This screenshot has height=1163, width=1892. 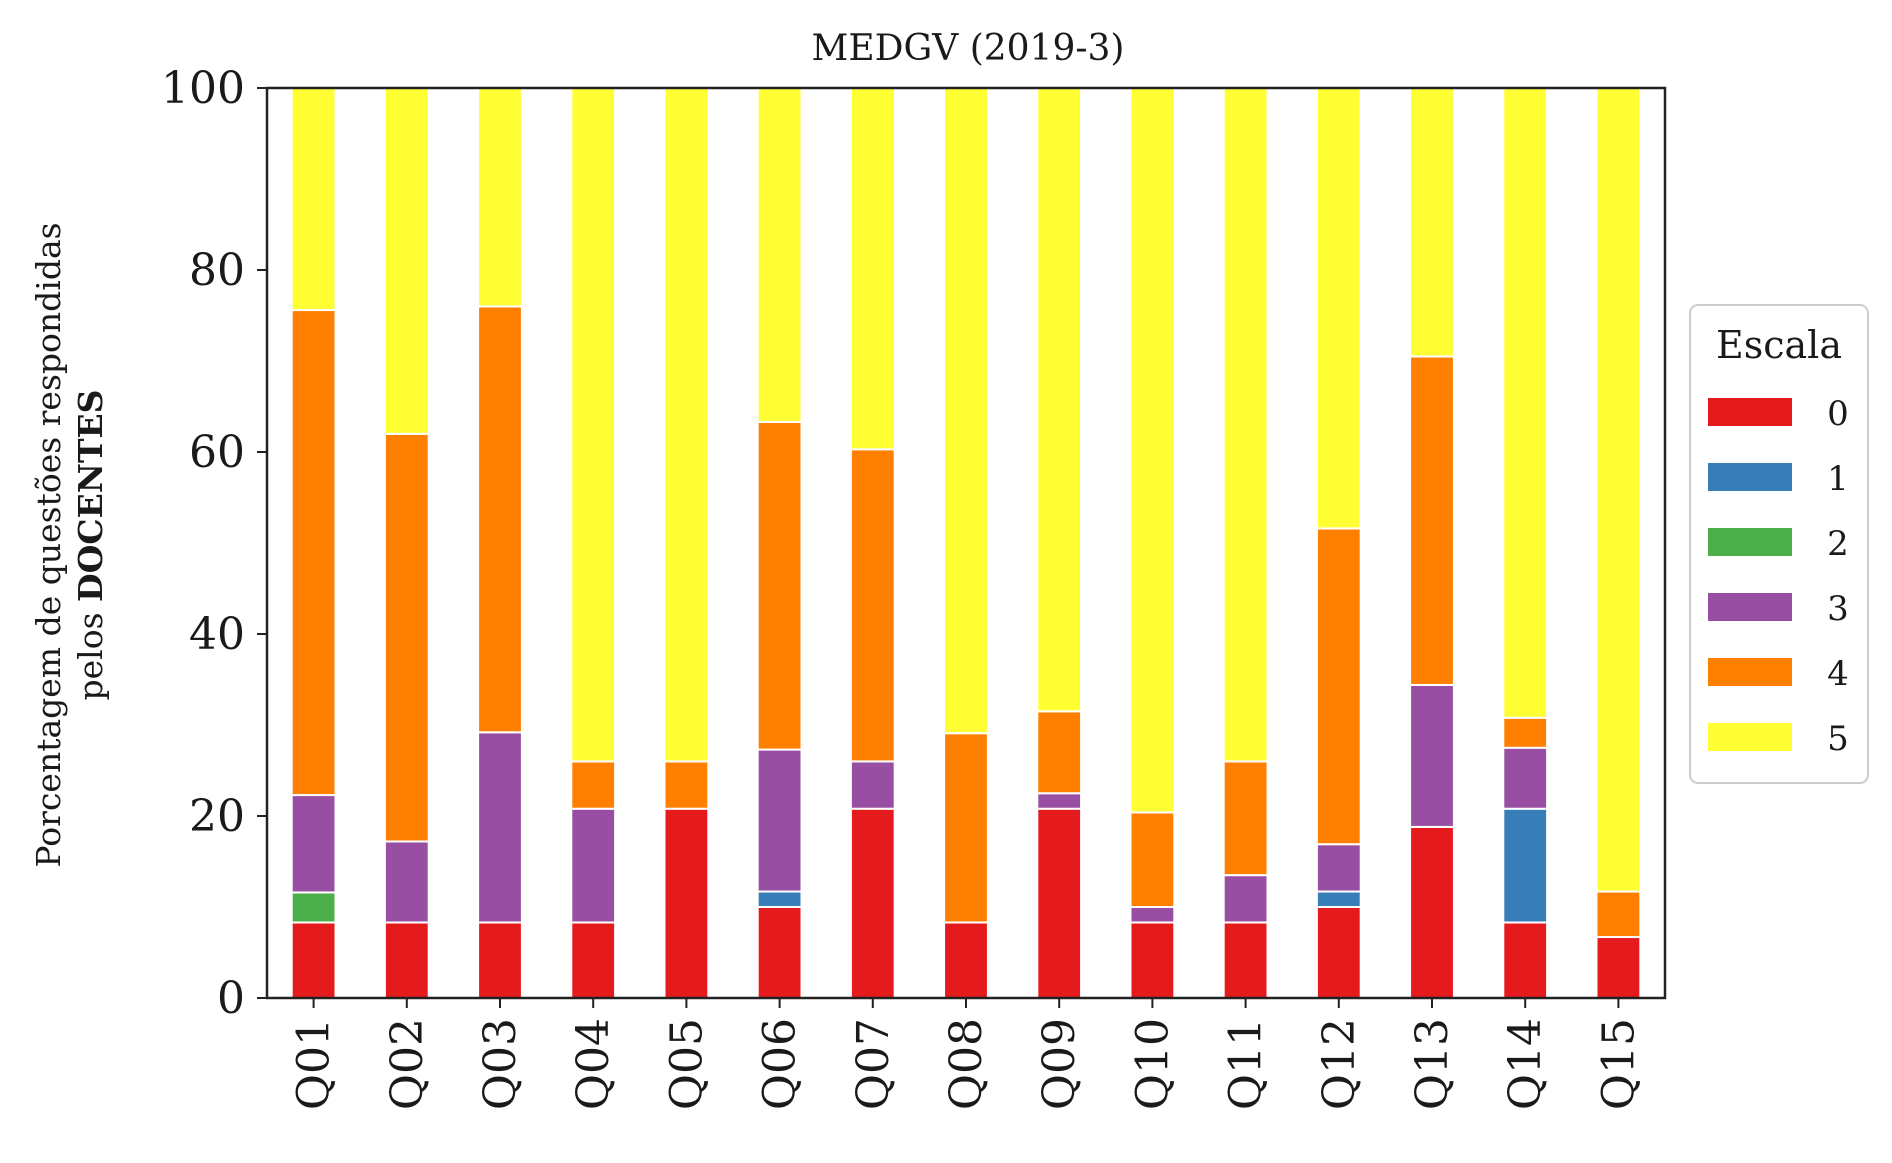 What do you see at coordinates (780, 1064) in the screenshot?
I see `x-tick-label: Q06` at bounding box center [780, 1064].